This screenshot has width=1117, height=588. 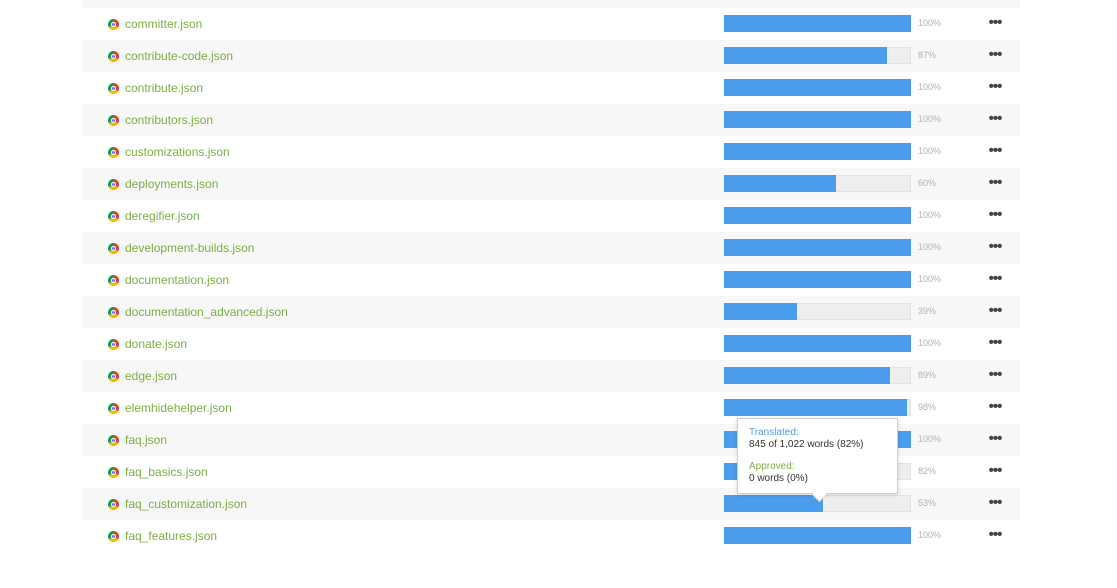 What do you see at coordinates (162, 216) in the screenshot?
I see `file-name-link: deregifier.json` at bounding box center [162, 216].